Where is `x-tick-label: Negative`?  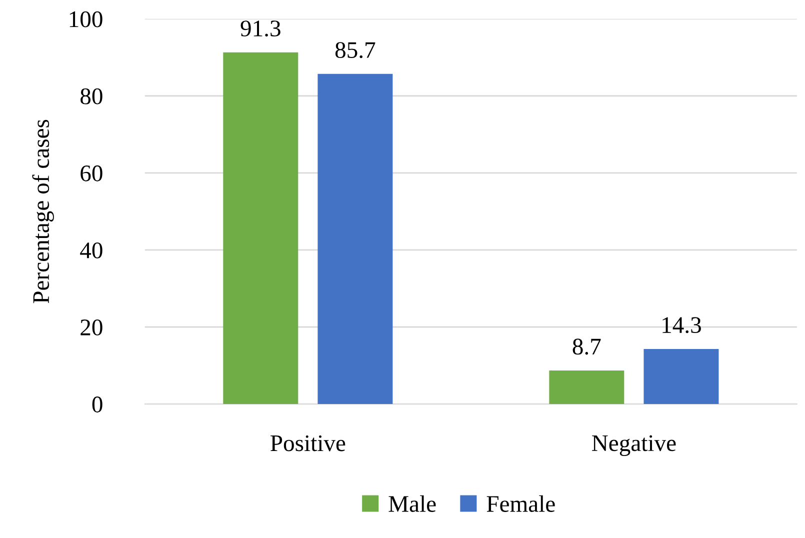
x-tick-label: Negative is located at coordinates (634, 445).